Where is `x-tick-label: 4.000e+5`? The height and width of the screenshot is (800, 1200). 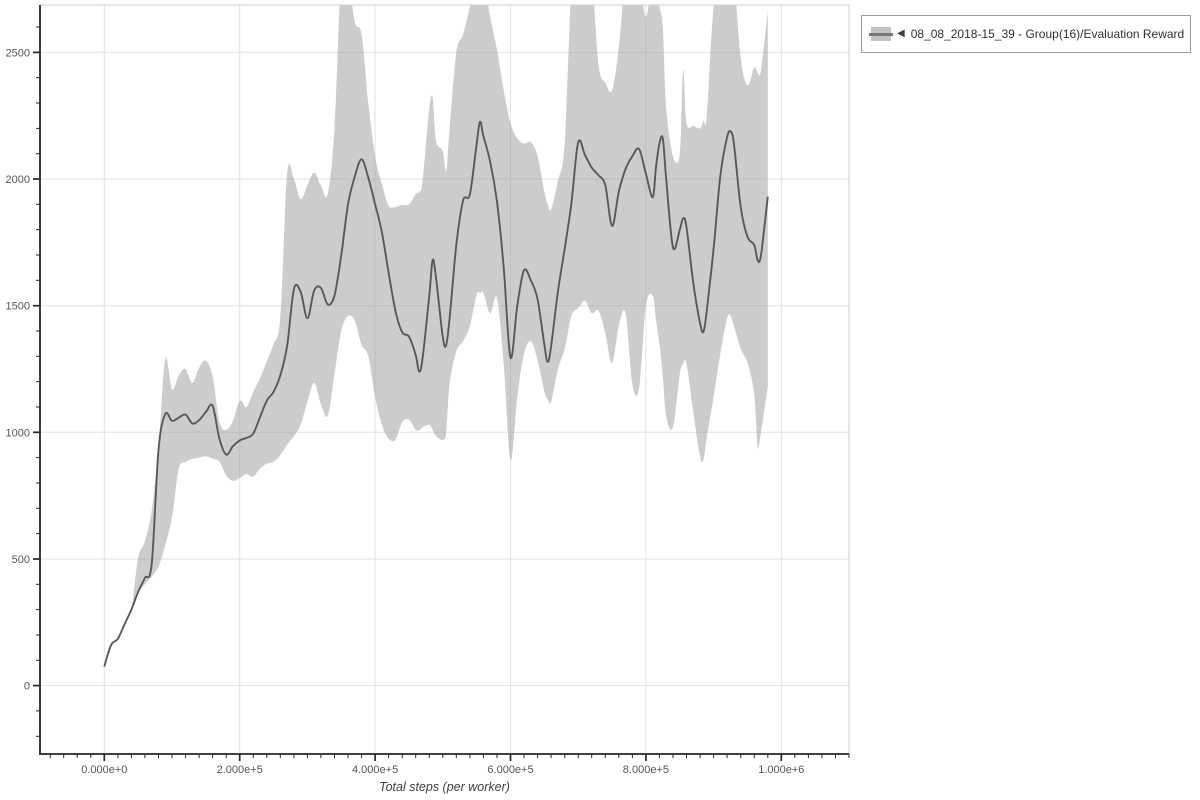
x-tick-label: 4.000e+5 is located at coordinates (375, 770).